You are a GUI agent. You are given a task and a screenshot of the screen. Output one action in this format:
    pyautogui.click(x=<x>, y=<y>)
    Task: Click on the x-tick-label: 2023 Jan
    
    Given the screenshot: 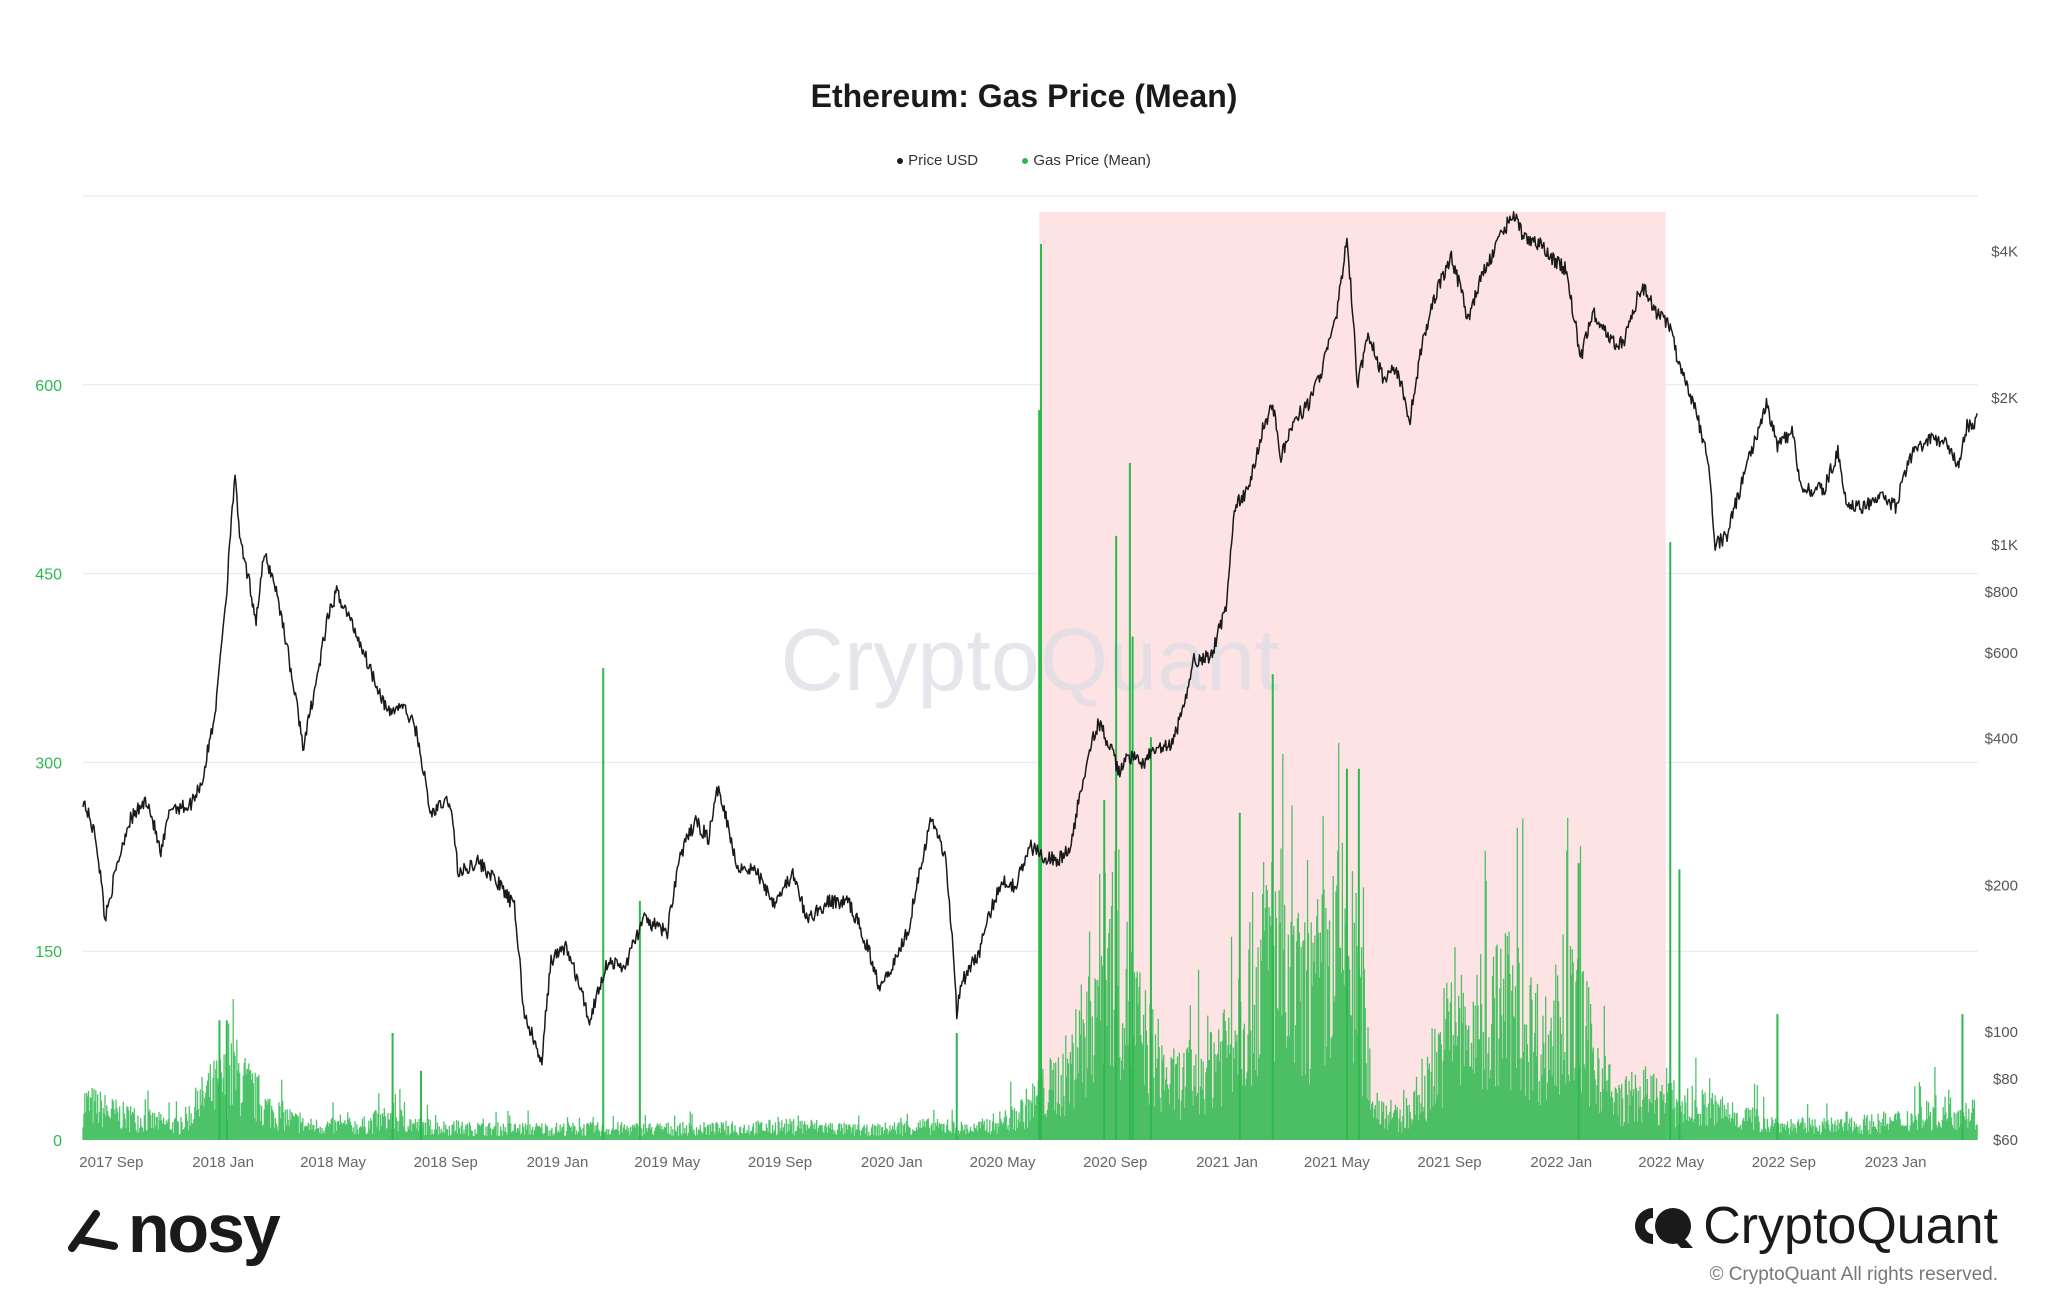 What is the action you would take?
    pyautogui.click(x=1896, y=1162)
    